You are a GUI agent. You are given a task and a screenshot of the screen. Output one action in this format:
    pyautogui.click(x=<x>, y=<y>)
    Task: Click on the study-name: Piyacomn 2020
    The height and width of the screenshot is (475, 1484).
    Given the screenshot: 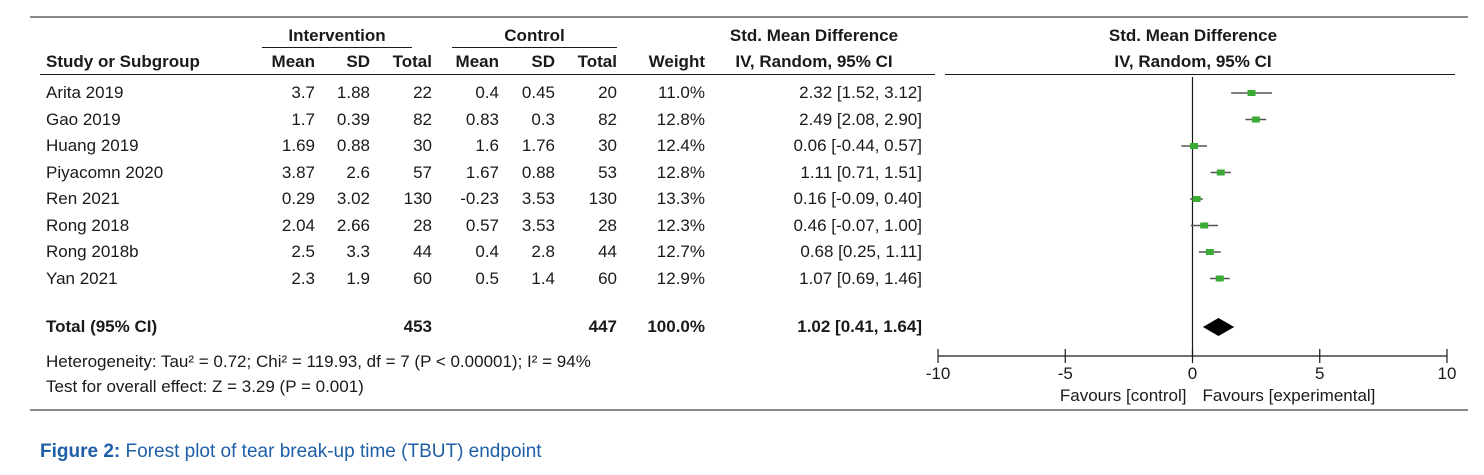 What is the action you would take?
    pyautogui.click(x=105, y=172)
    